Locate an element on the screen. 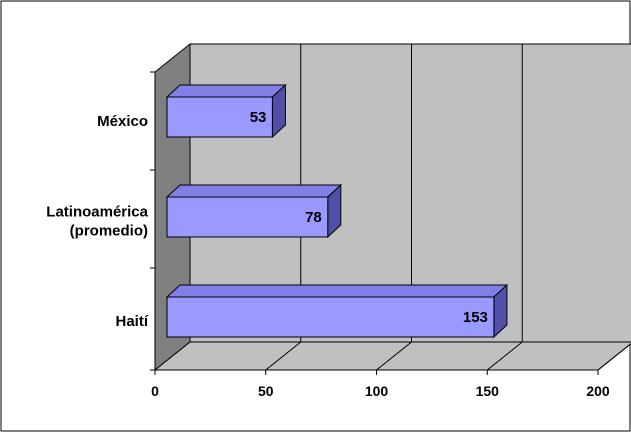 The width and height of the screenshot is (631, 437). x-tick-label: 150 is located at coordinates (488, 391).